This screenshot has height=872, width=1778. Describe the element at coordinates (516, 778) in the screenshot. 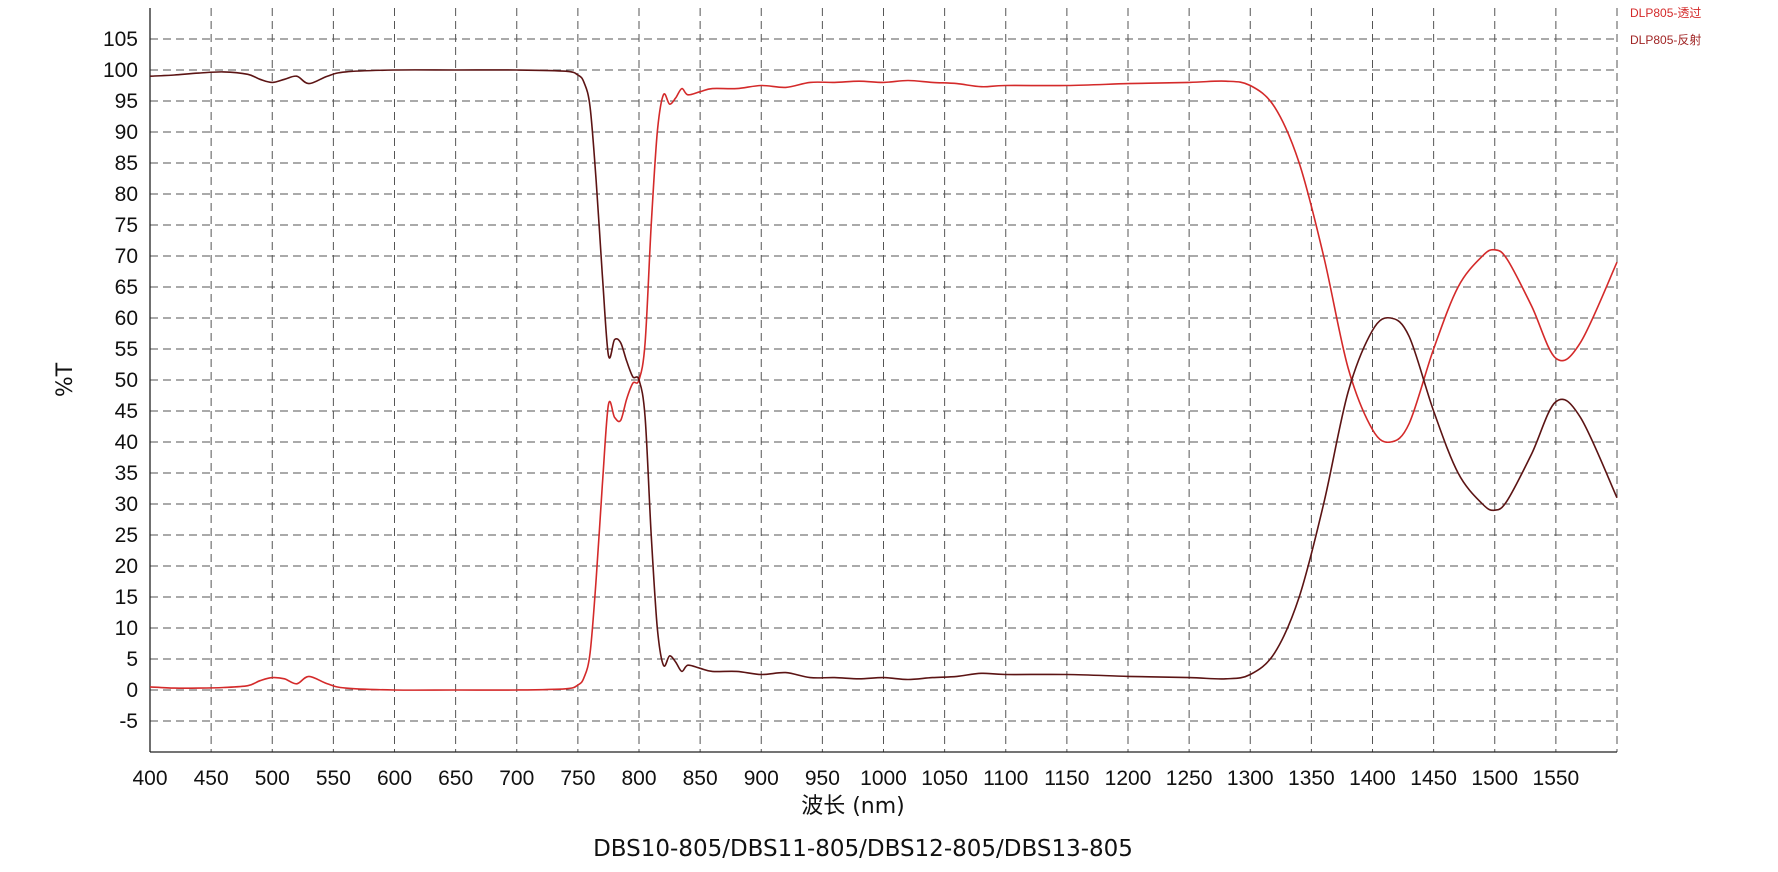

I see `x-tick-label: 700` at that location.